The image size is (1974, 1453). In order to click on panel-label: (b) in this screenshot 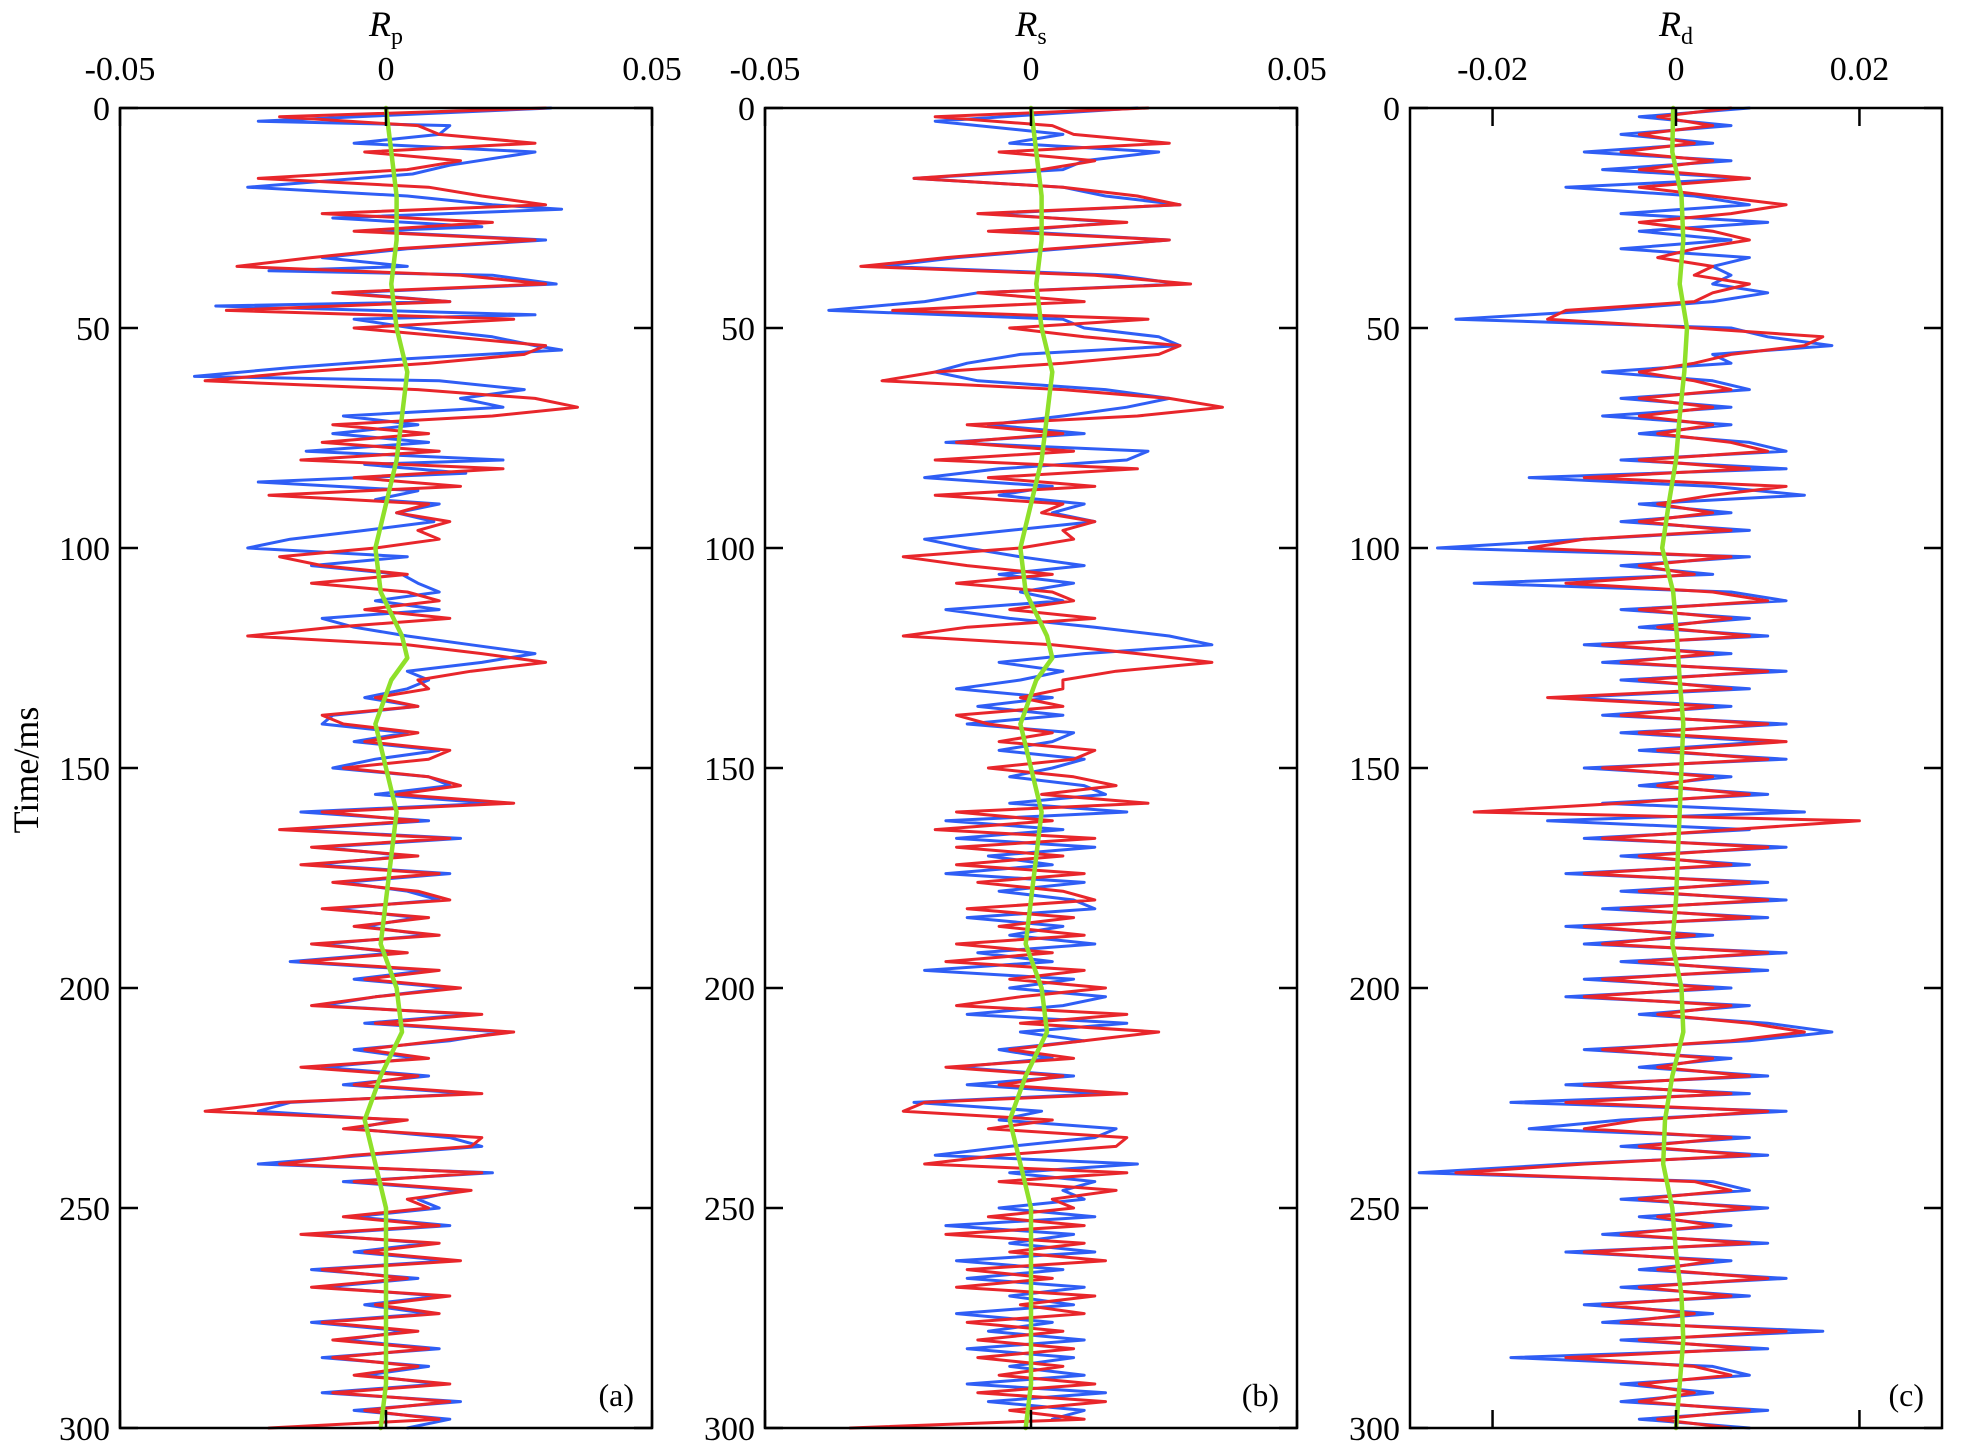, I will do `click(1260, 1395)`.